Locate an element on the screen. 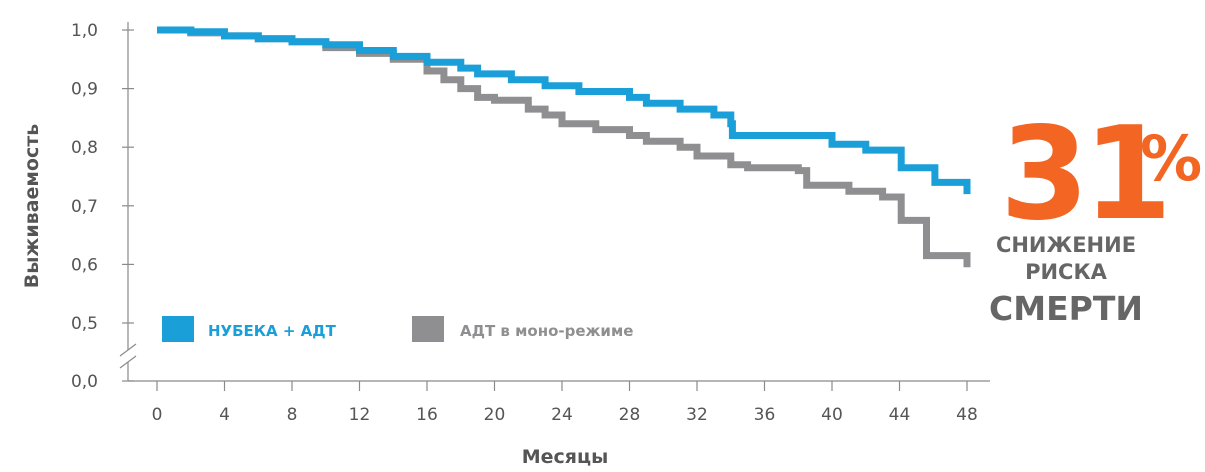  y-tick-label: 0,6 is located at coordinates (84, 265).